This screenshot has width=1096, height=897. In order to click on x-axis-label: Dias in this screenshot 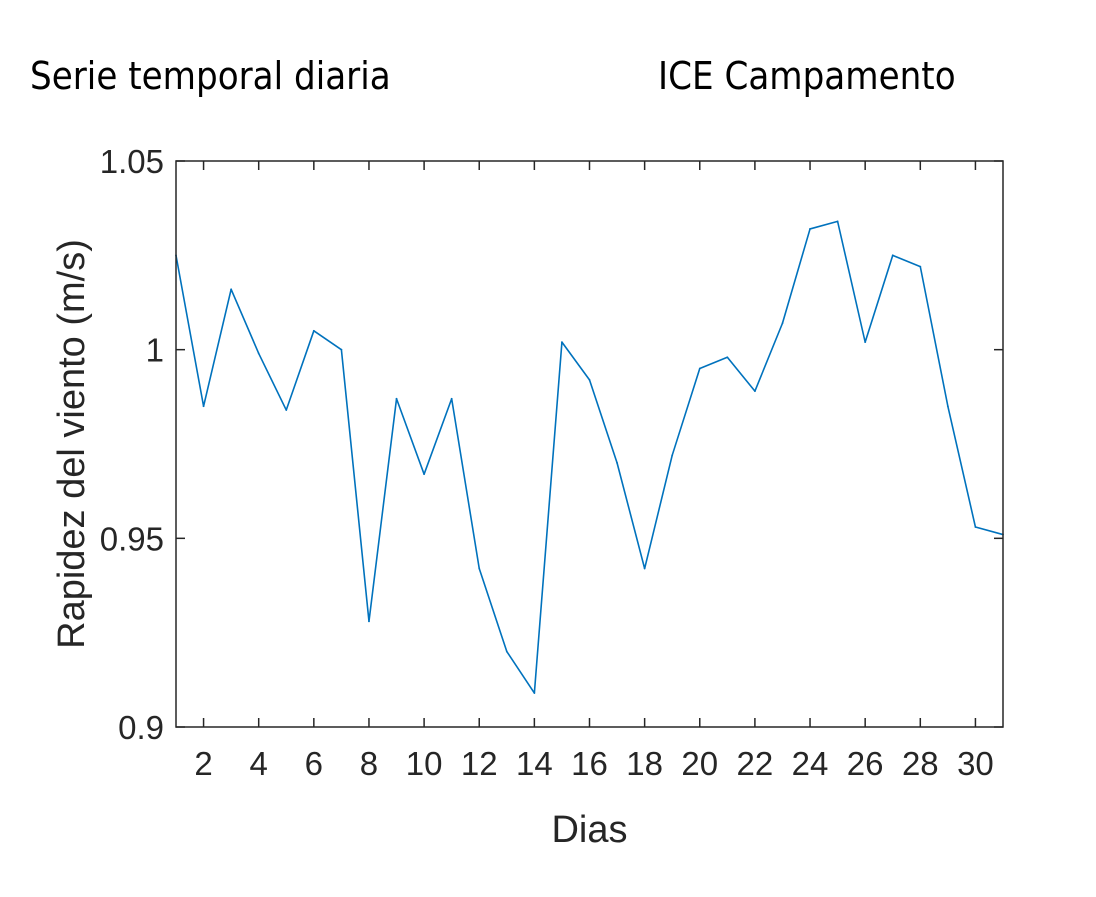, I will do `click(589, 830)`.